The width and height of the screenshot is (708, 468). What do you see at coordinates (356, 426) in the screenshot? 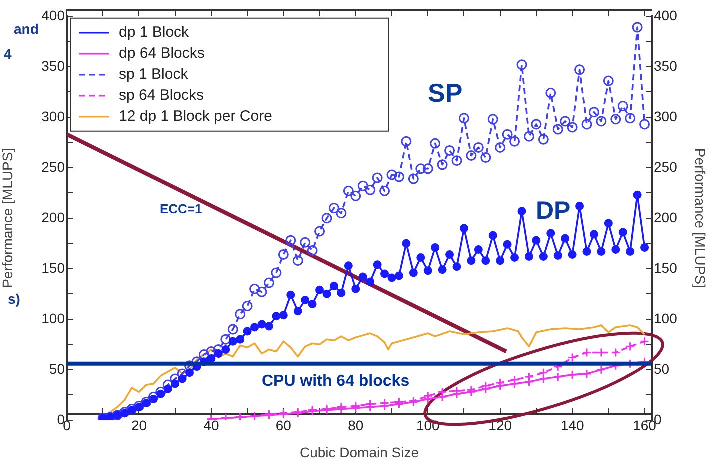
I see `x-tick-label: 80` at bounding box center [356, 426].